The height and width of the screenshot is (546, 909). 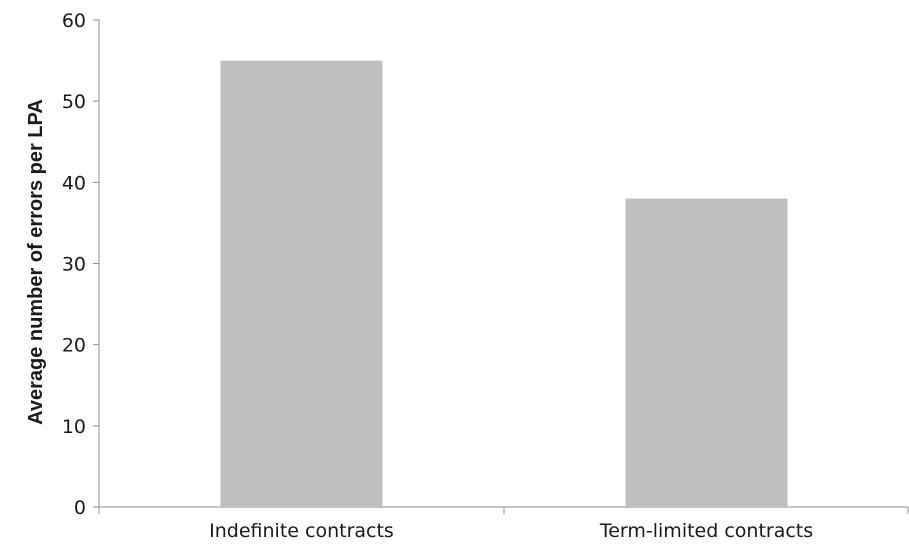 What do you see at coordinates (706, 353) in the screenshot?
I see `bar-term-limited-contracts` at bounding box center [706, 353].